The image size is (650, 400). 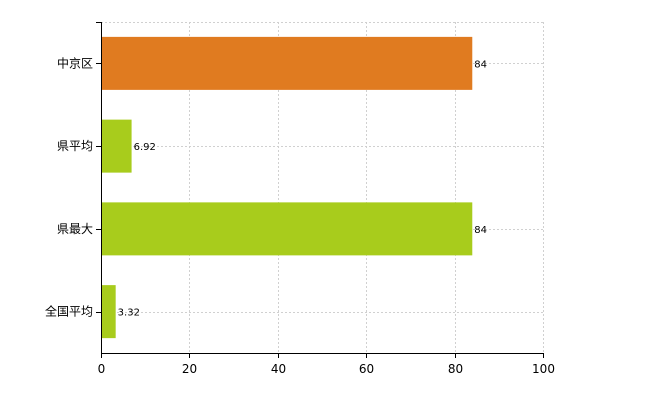 I want to click on category-label: 全国平均, so click(x=69, y=311).